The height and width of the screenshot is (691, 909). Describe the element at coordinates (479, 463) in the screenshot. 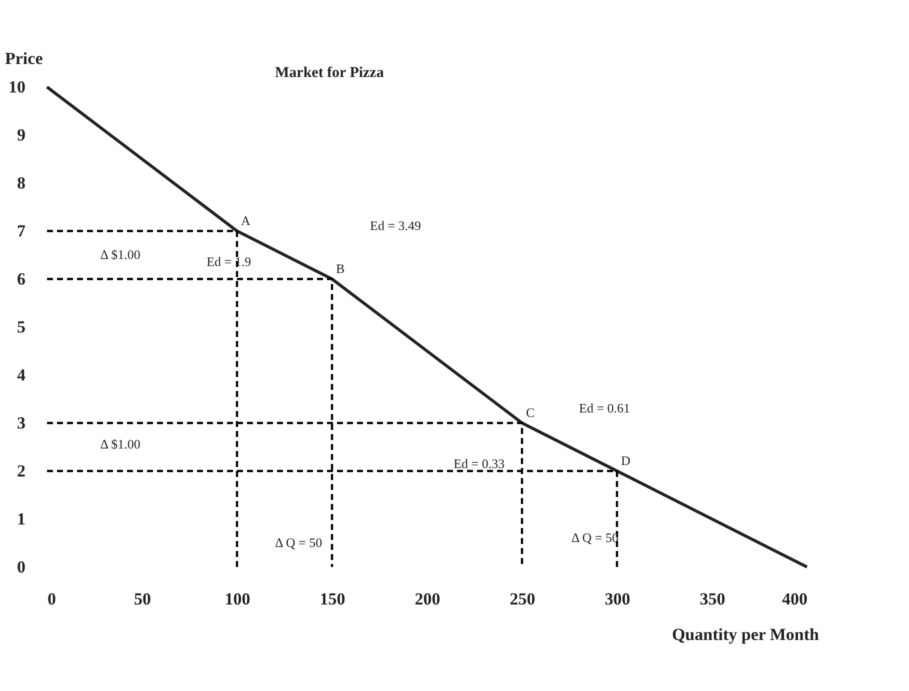

I see `annotation: Ed = 0.33` at that location.